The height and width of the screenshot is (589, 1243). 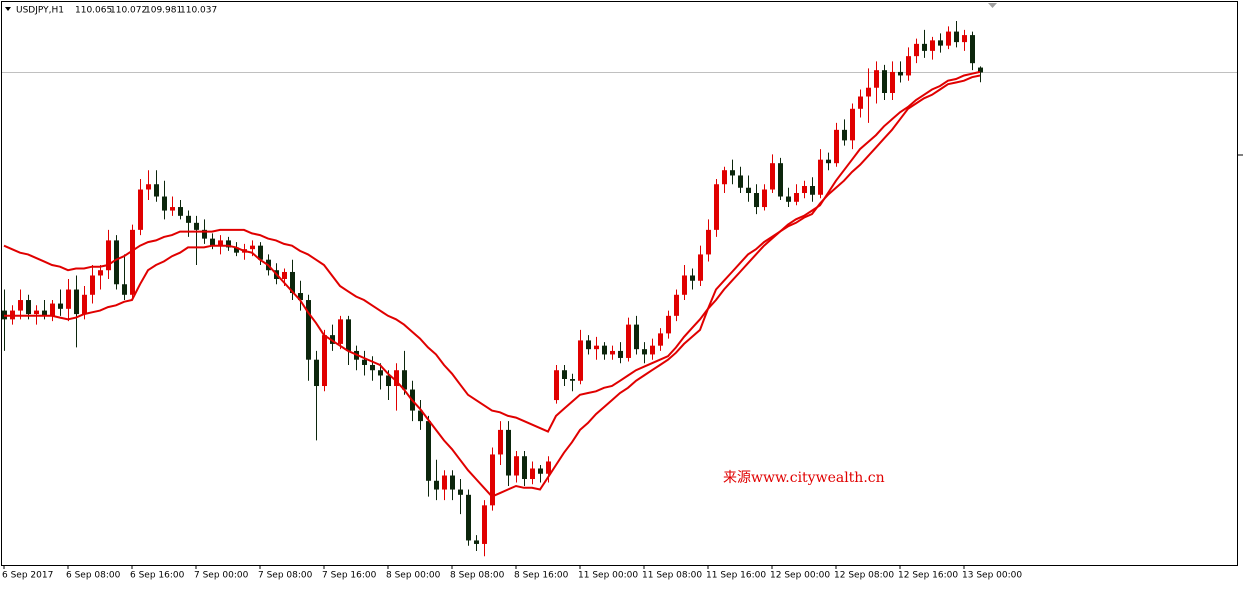 I want to click on x-tick-label: 8 Sep 16:00, so click(x=541, y=576).